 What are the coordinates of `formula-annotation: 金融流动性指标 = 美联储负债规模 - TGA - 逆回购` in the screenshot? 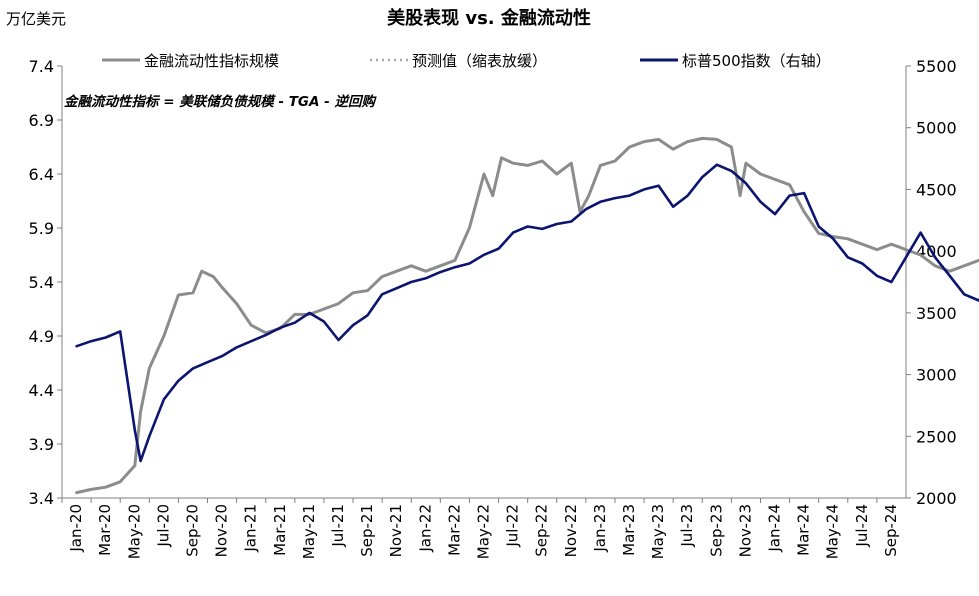 It's located at (220, 102).